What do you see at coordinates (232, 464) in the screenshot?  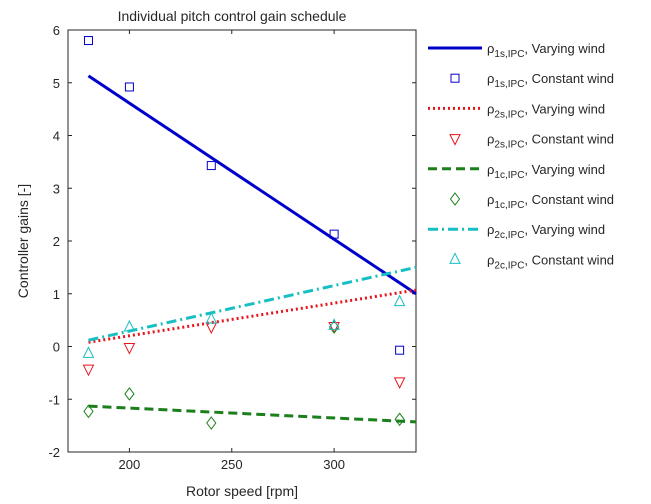 I see `x-tick-label: 250` at bounding box center [232, 464].